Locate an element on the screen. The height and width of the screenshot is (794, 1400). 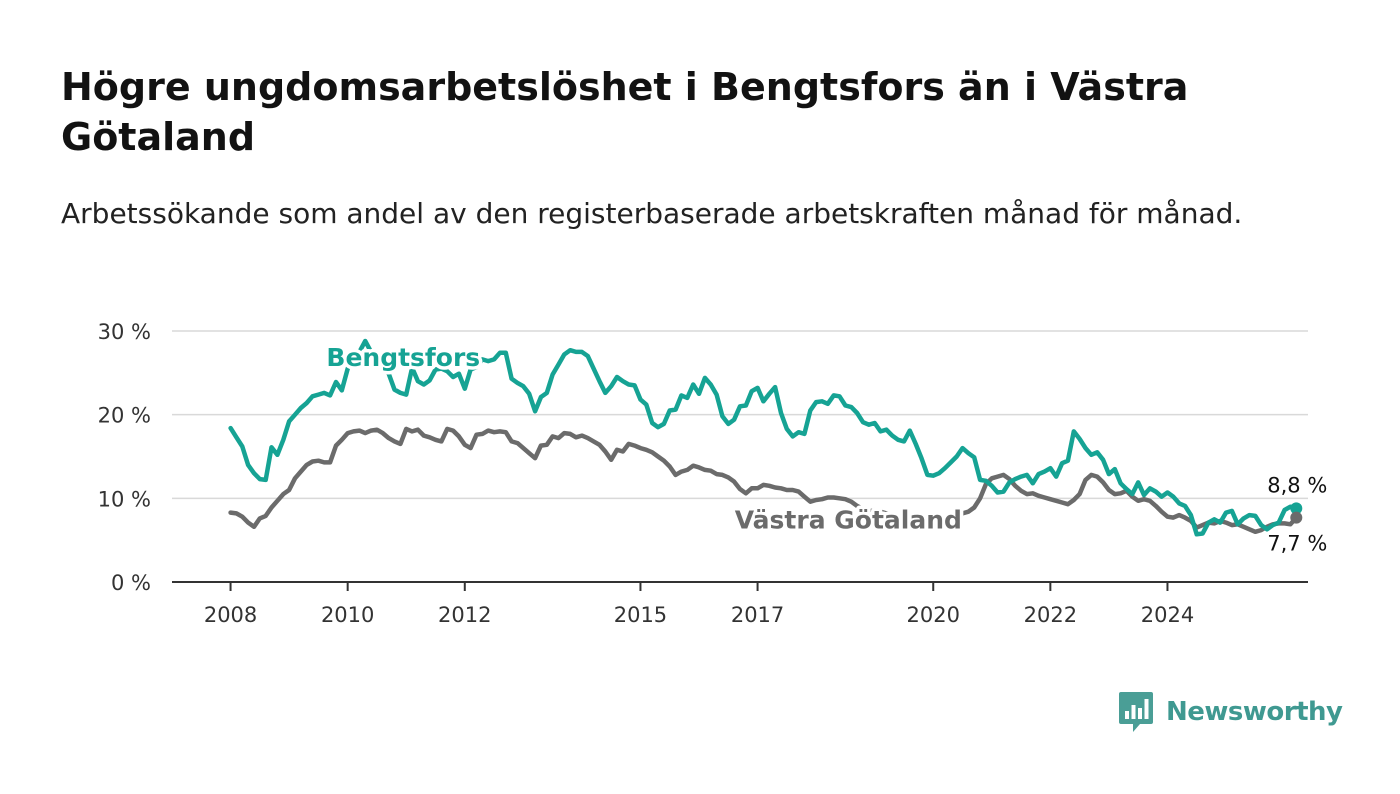
x-axis-ticks: 2008 2010 2012 2015 2017 2020 2022 2024 is located at coordinates (699, 604).